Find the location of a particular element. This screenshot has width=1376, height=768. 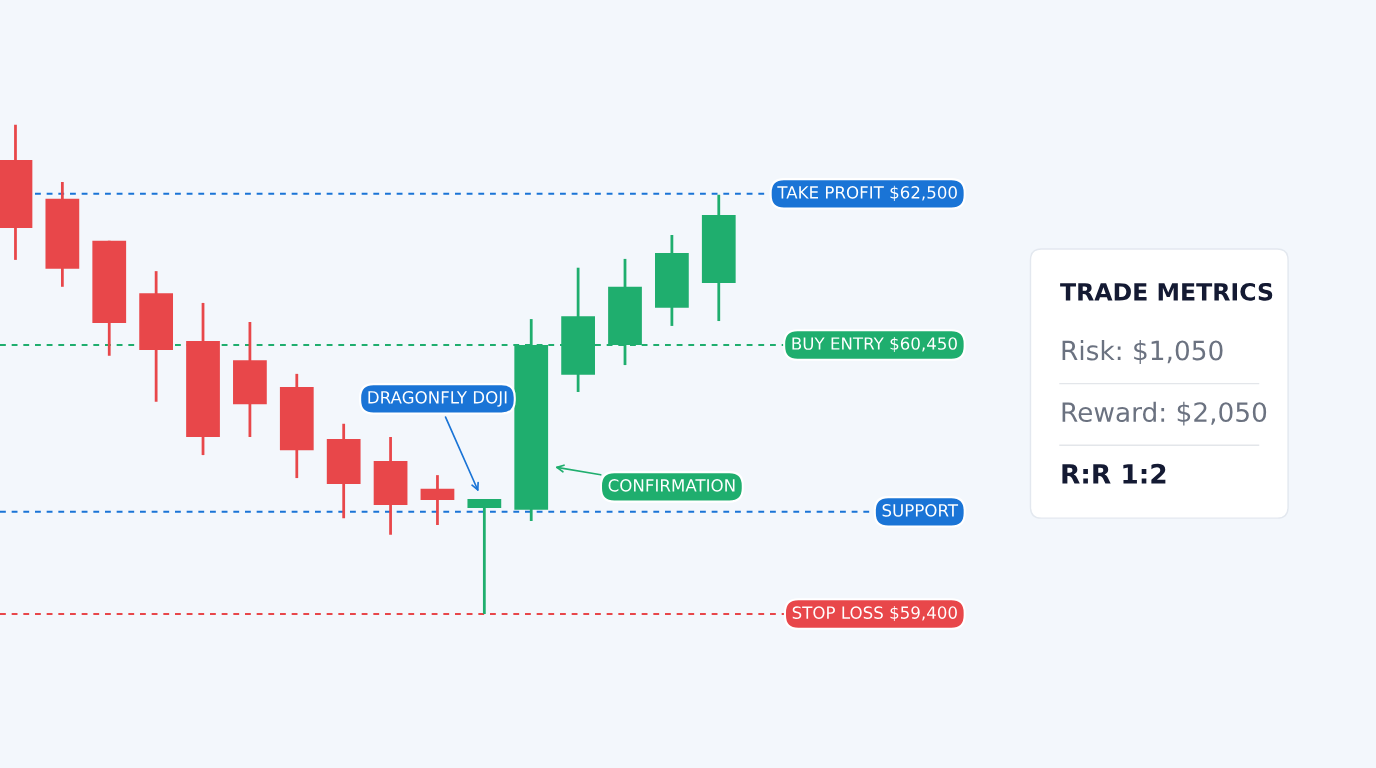

annotation: CONFIRMATION is located at coordinates (671, 485).